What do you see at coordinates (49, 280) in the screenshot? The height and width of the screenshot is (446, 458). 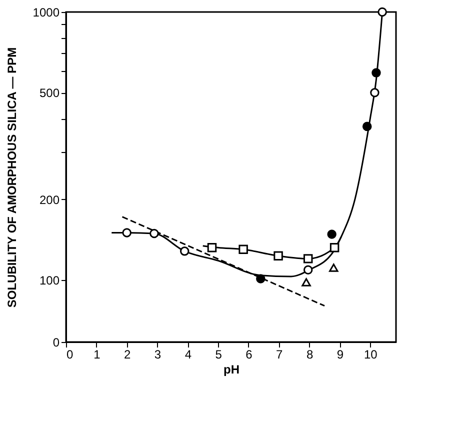 I see `y-tick-label: 100` at bounding box center [49, 280].